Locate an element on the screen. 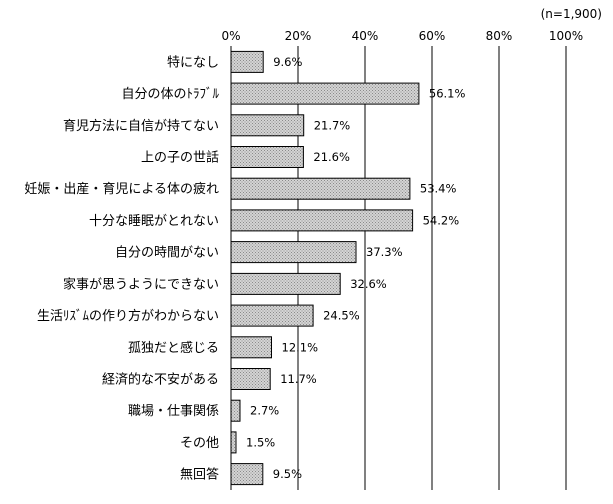  category-label: 生活ﾘｽﾞﾑの作り方がわからない is located at coordinates (128, 316).